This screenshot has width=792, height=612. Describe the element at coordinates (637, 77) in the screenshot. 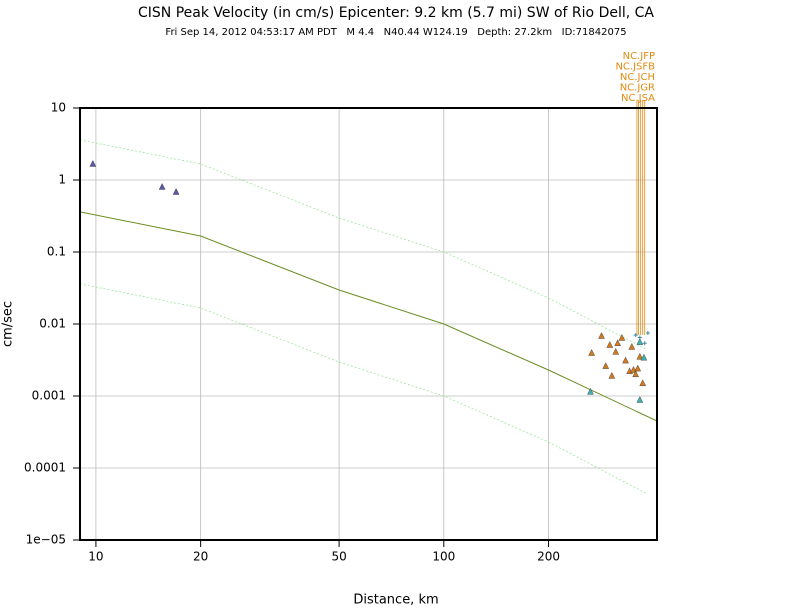

I see `station-label: NC.JCH` at that location.